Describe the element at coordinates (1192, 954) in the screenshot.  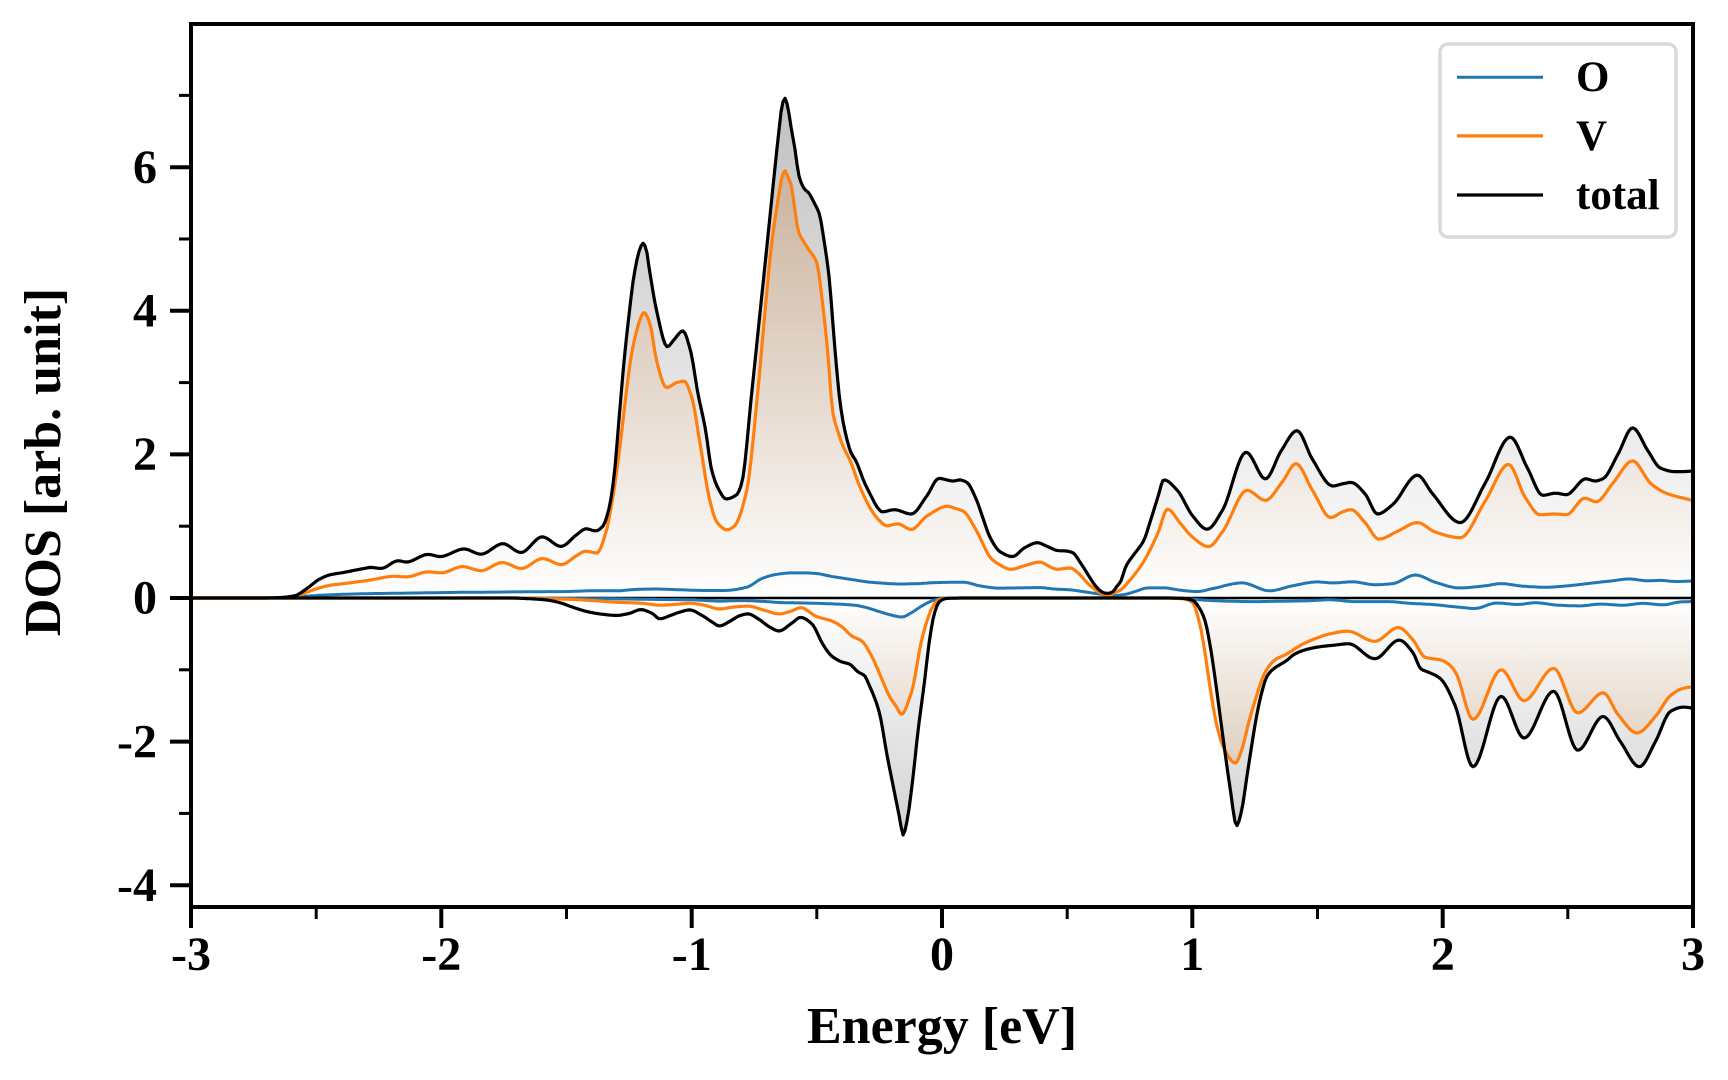
I see `svg-text: 1` at that location.